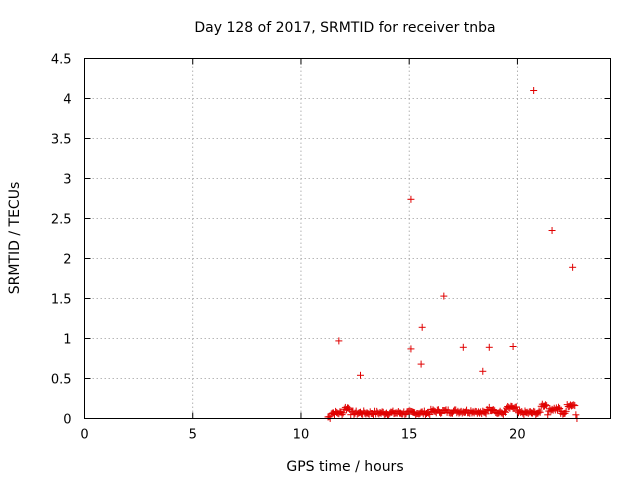 The height and width of the screenshot is (480, 640). What do you see at coordinates (61, 300) in the screenshot?
I see `y-tick-label: 1.5` at bounding box center [61, 300].